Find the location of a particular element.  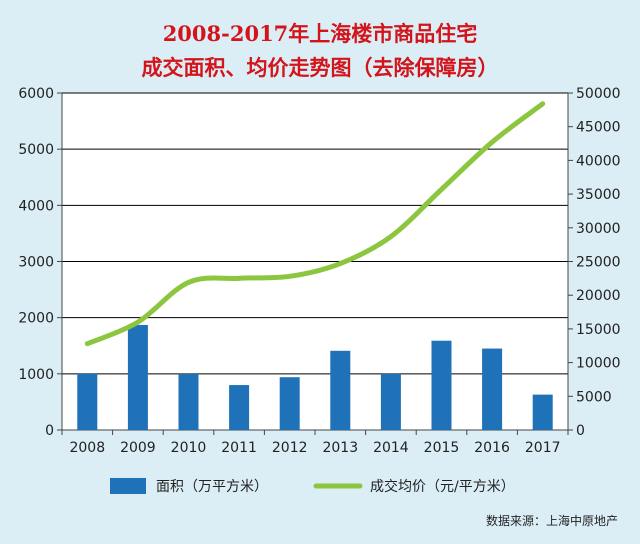

legend-swatch-bar is located at coordinates (128, 486).